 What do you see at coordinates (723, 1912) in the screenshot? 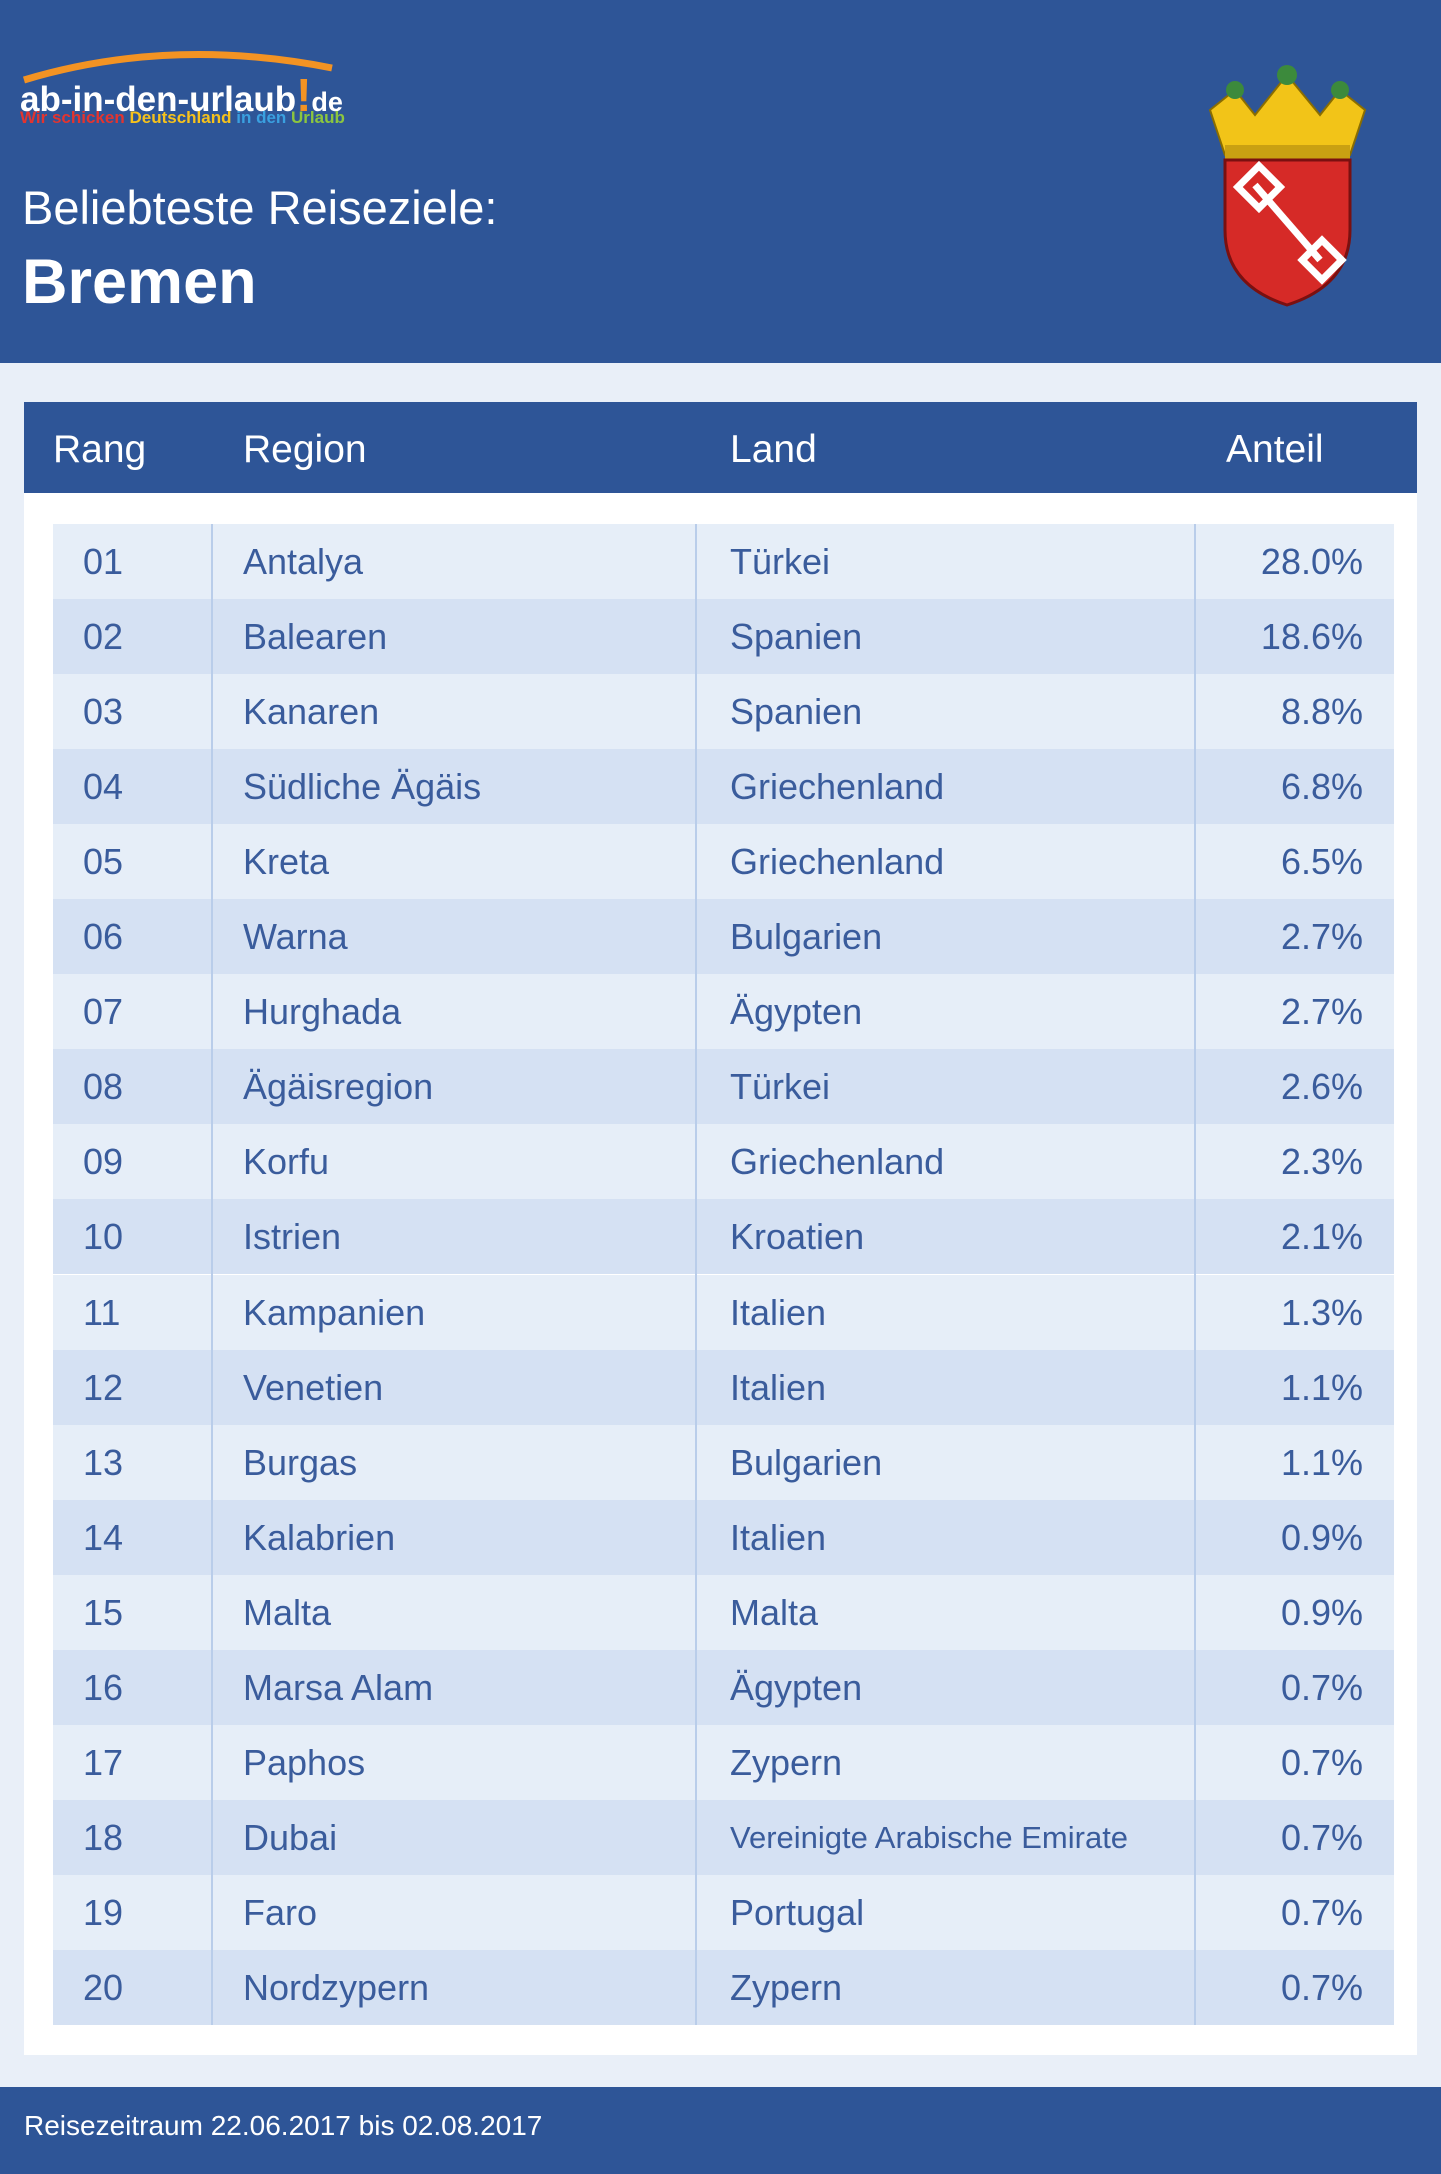
I see `table-row: 19 Faro Portugal 0.7%` at bounding box center [723, 1912].